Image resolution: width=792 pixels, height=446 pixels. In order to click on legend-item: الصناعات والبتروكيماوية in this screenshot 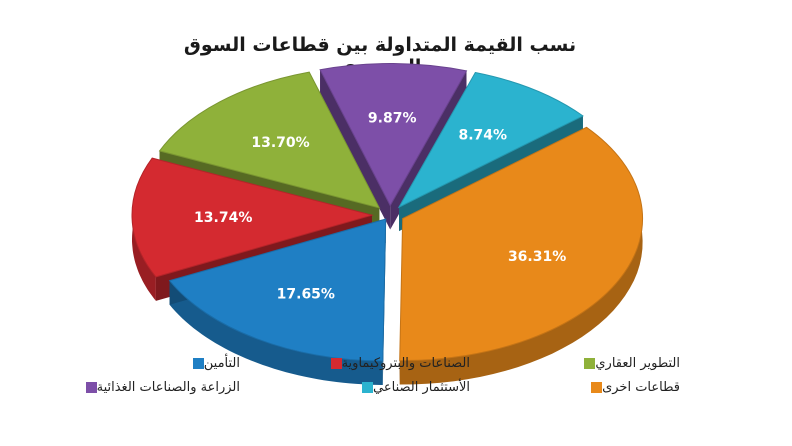, I will do `click(393, 363)`.